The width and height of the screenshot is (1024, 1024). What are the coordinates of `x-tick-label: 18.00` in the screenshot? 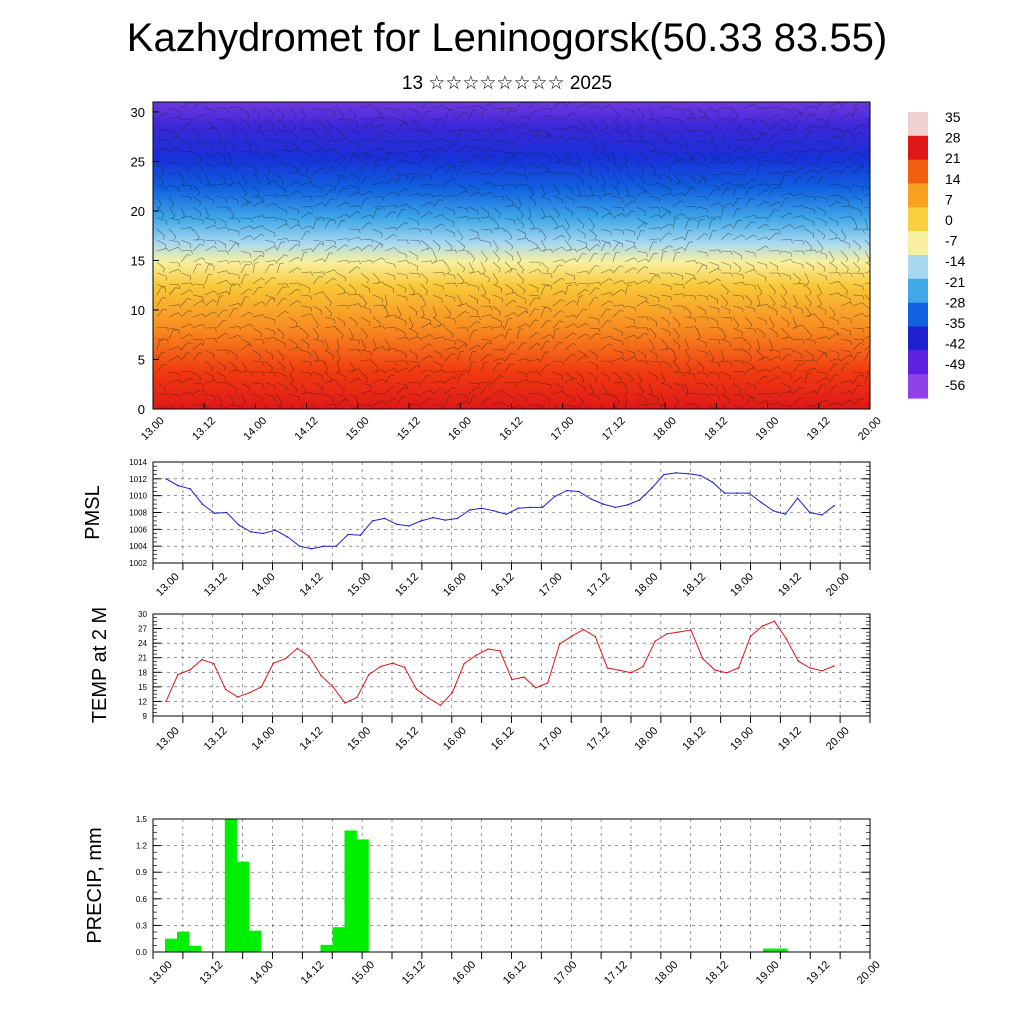 It's located at (665, 429).